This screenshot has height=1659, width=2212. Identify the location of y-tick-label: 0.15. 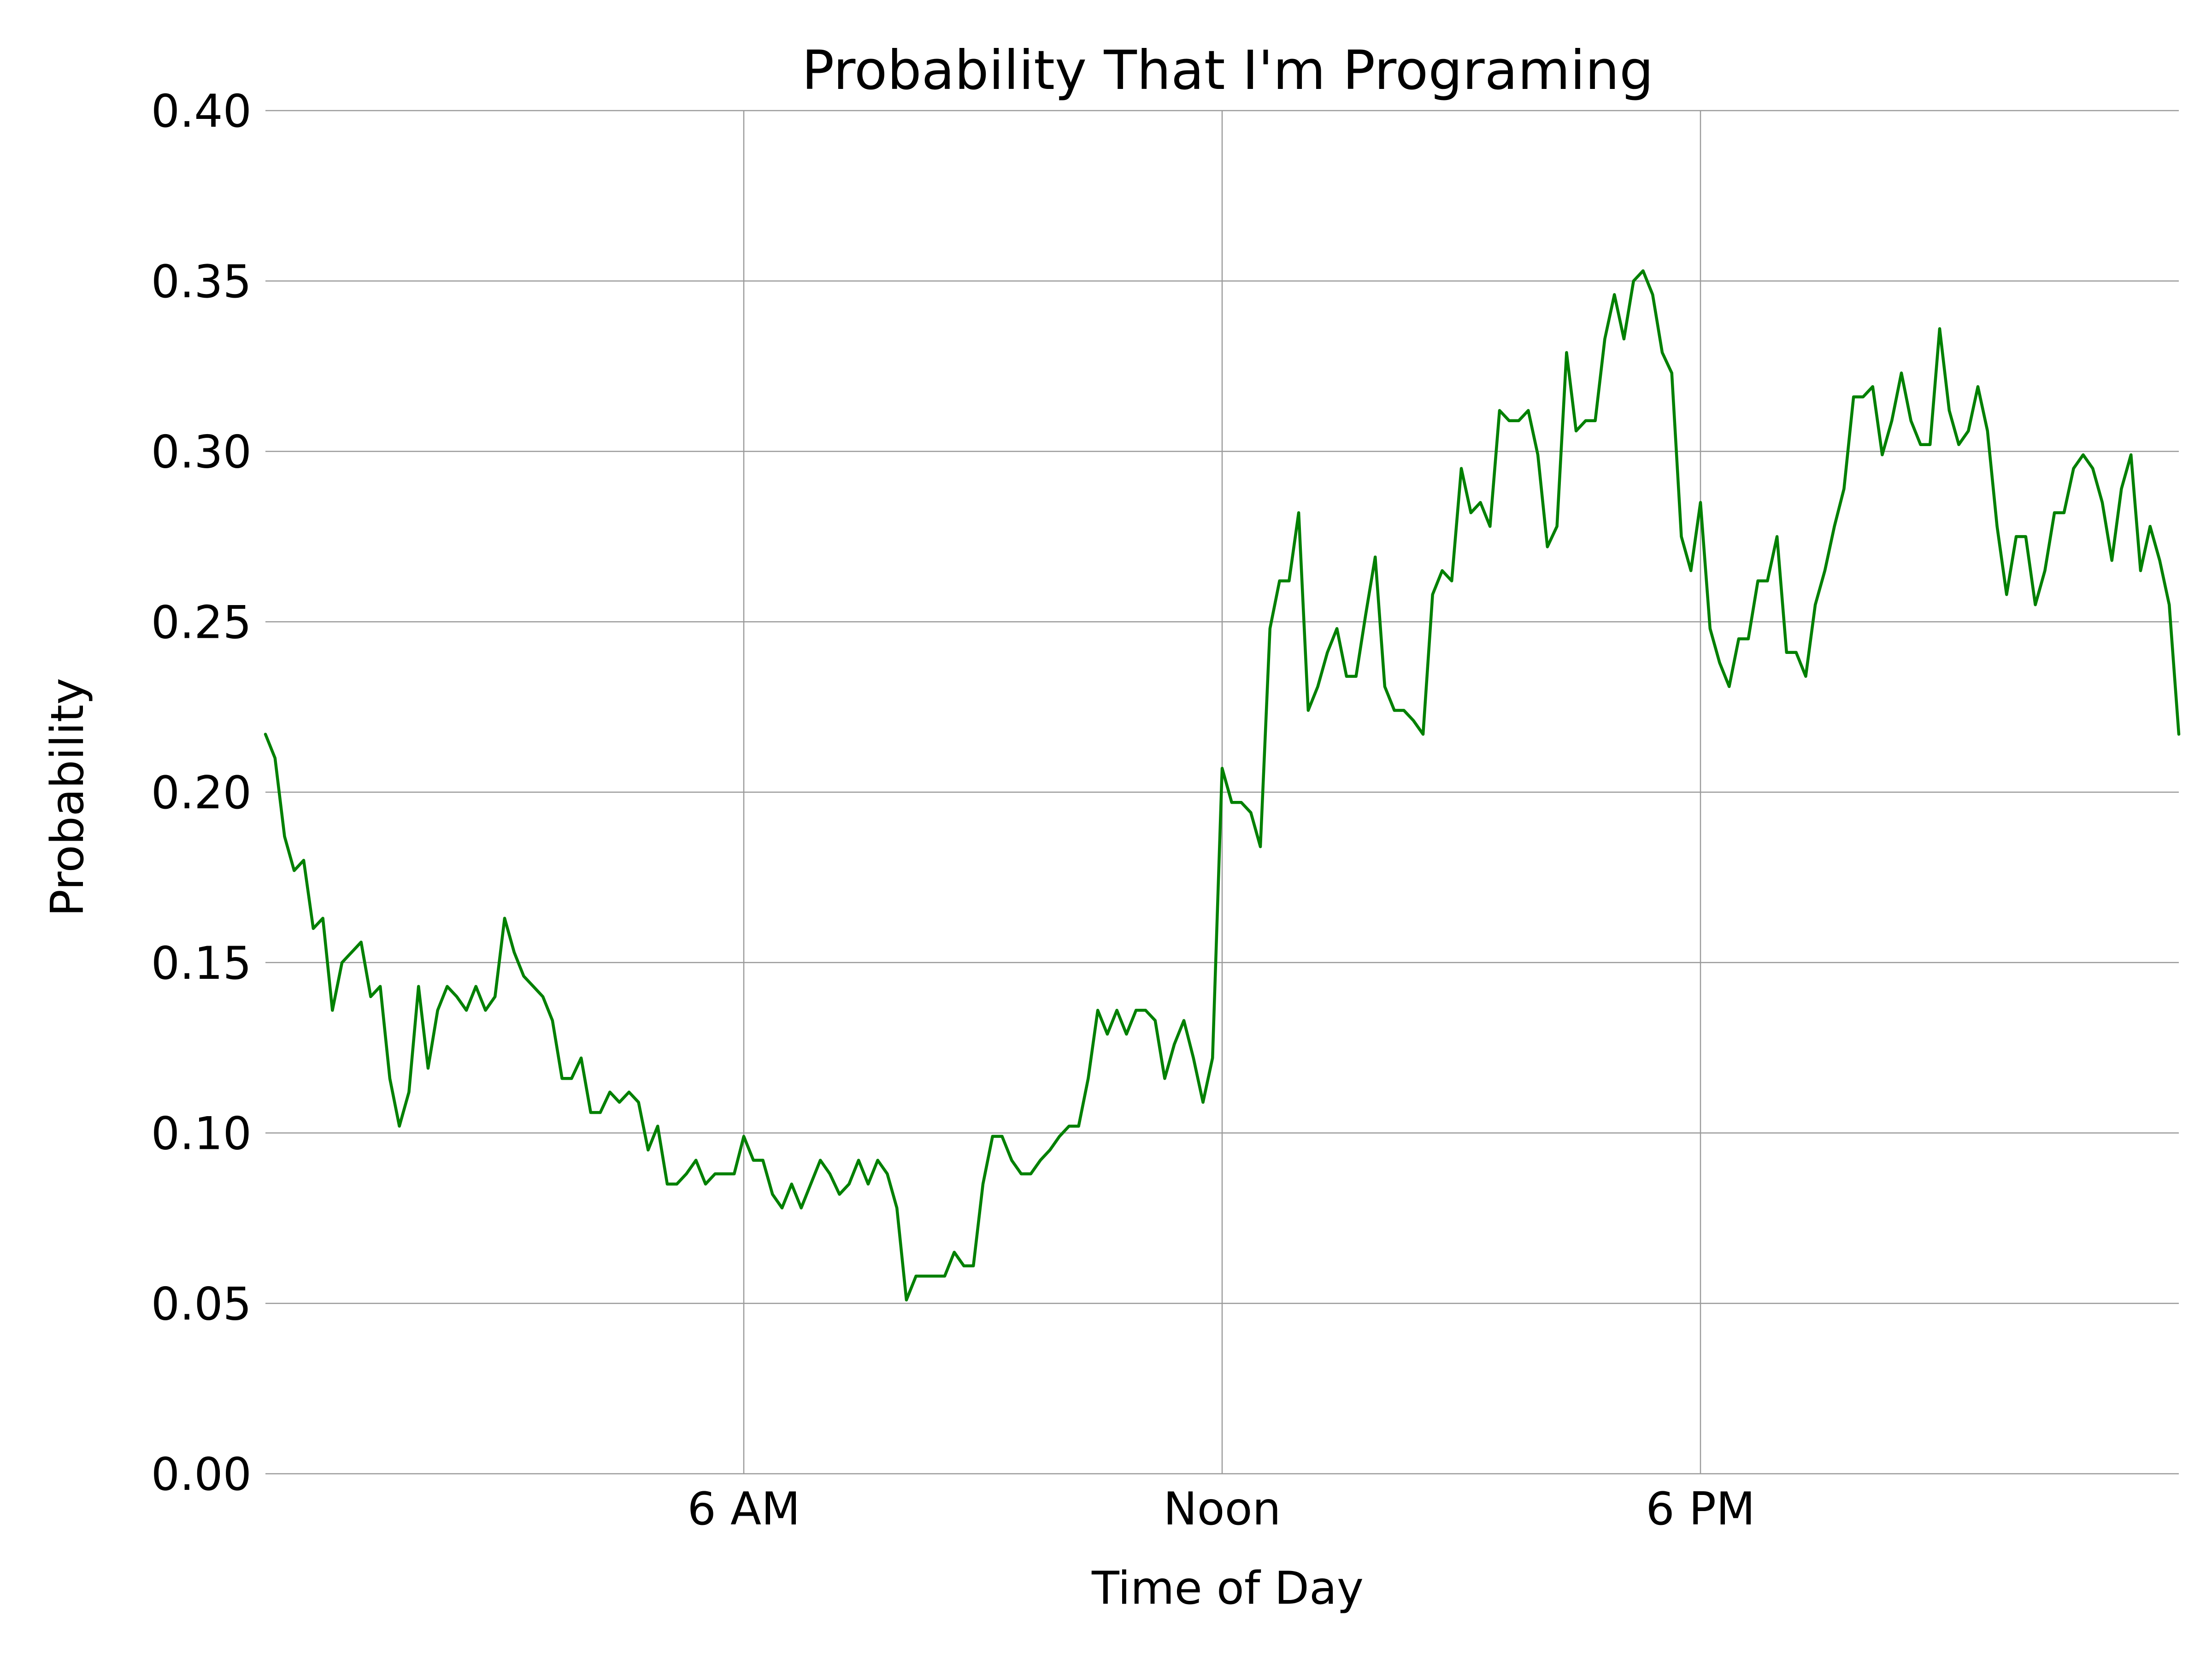
(201, 963).